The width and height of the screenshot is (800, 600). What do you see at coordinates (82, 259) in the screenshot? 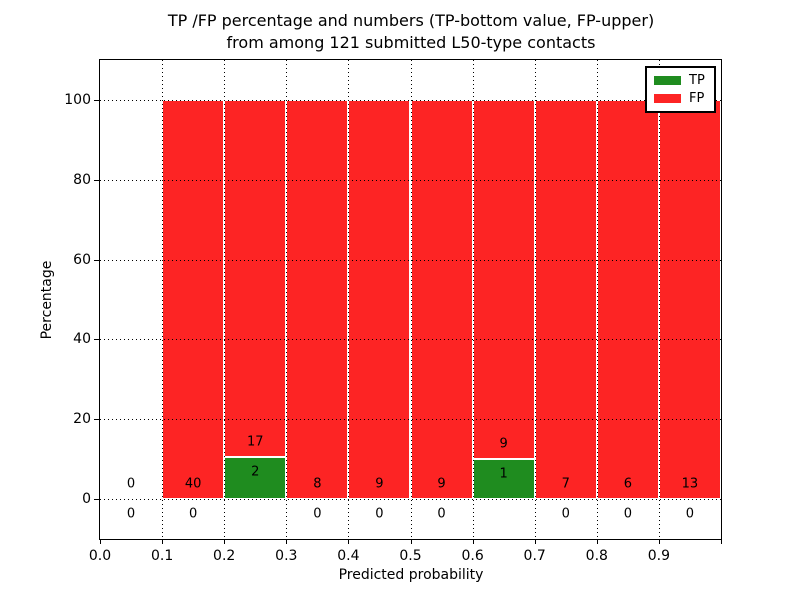
I see `y-tick-label: 60` at bounding box center [82, 259].